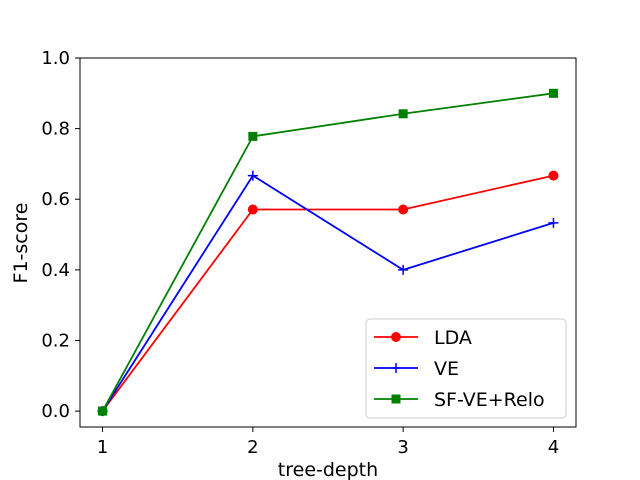 This screenshot has height=480, width=640. What do you see at coordinates (21, 243) in the screenshot?
I see `y-axis-label: F1-score` at bounding box center [21, 243].